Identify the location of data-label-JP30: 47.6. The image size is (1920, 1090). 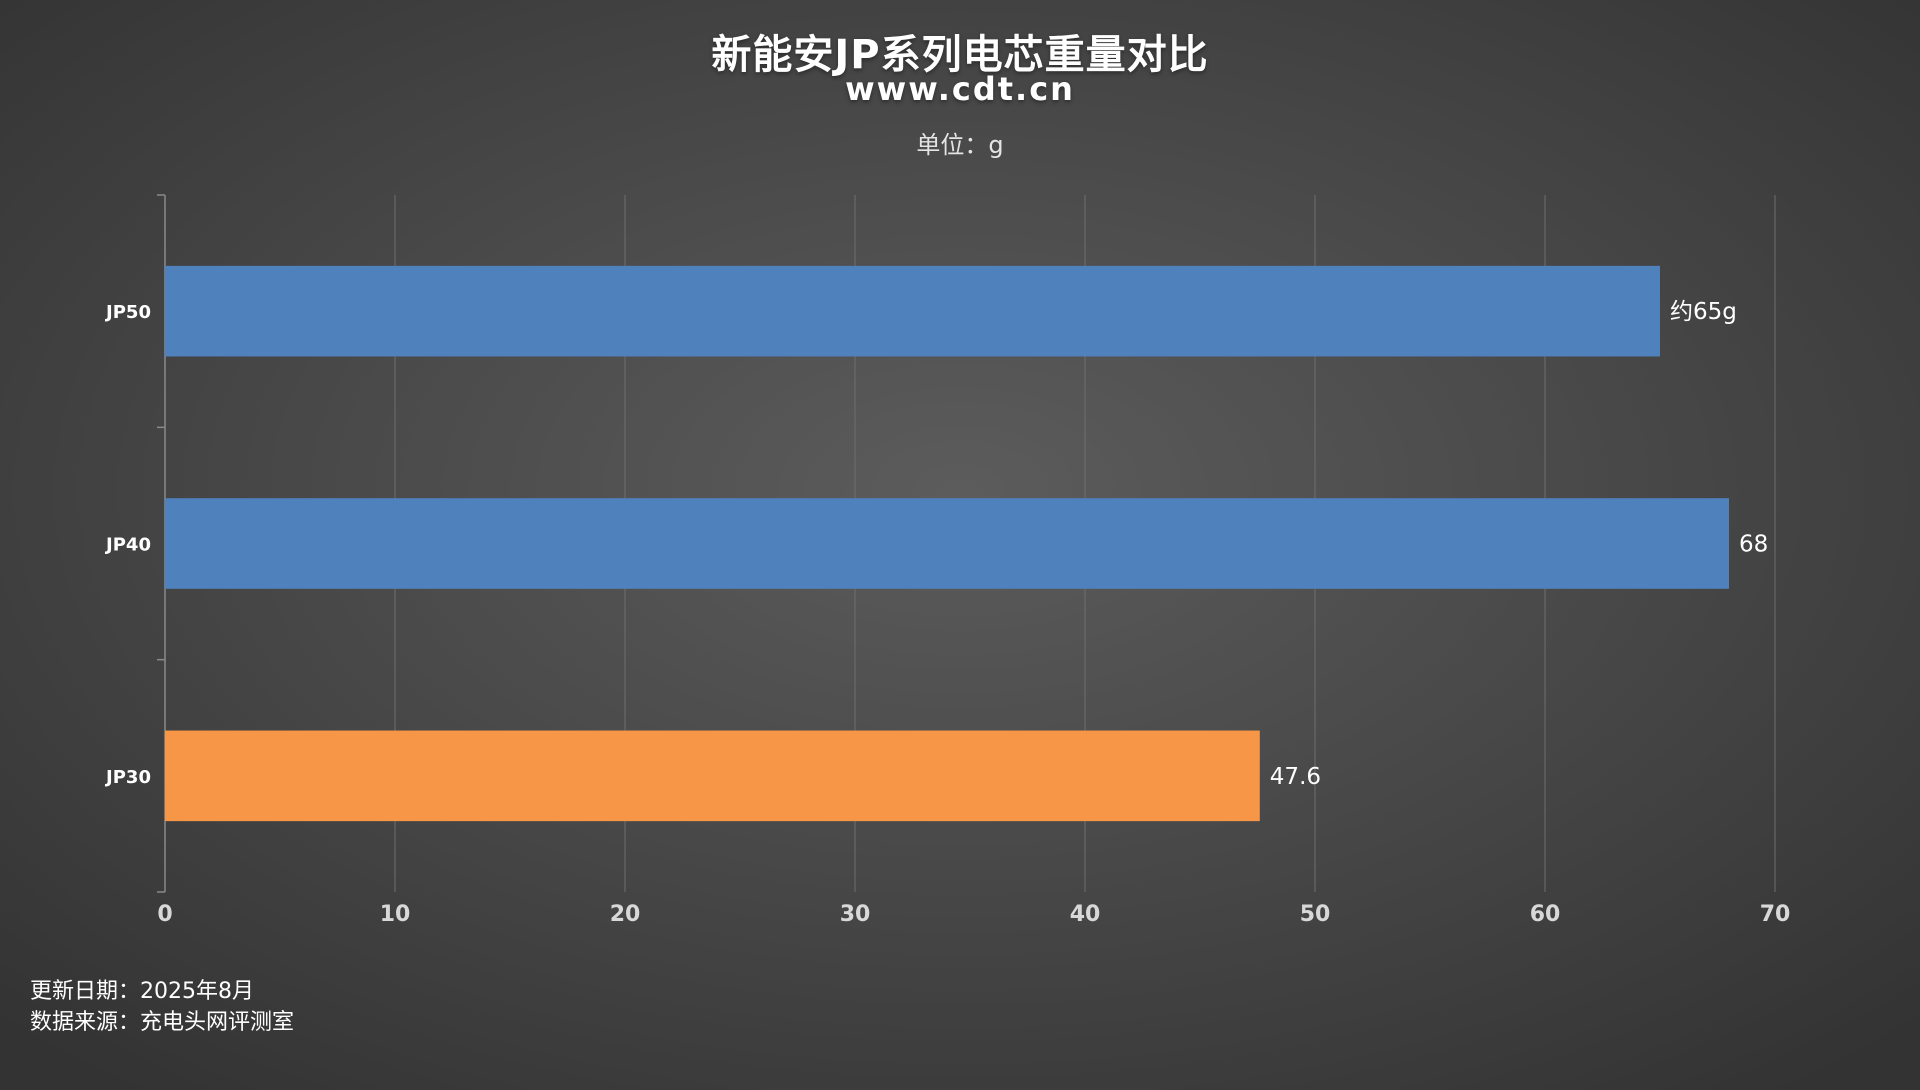
(1295, 777).